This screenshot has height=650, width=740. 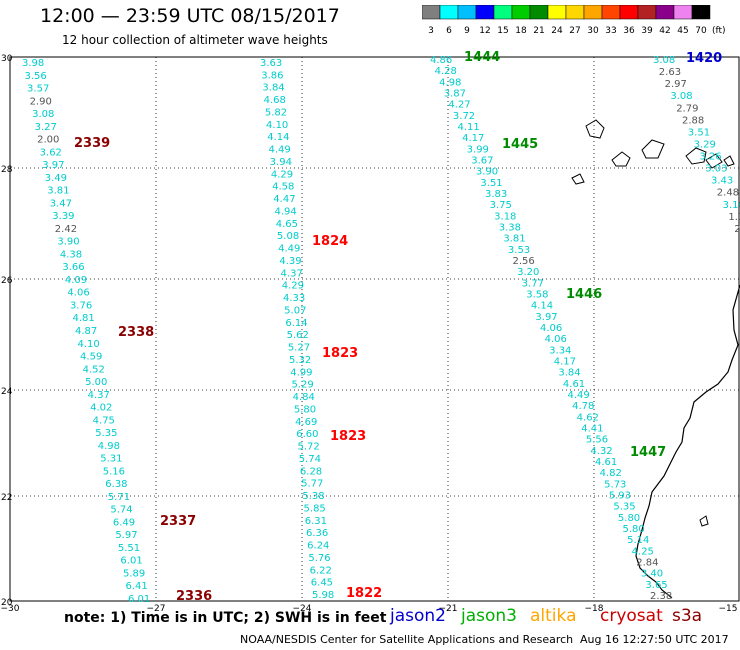 I want to click on lon-tick-label: −24, so click(x=302, y=609).